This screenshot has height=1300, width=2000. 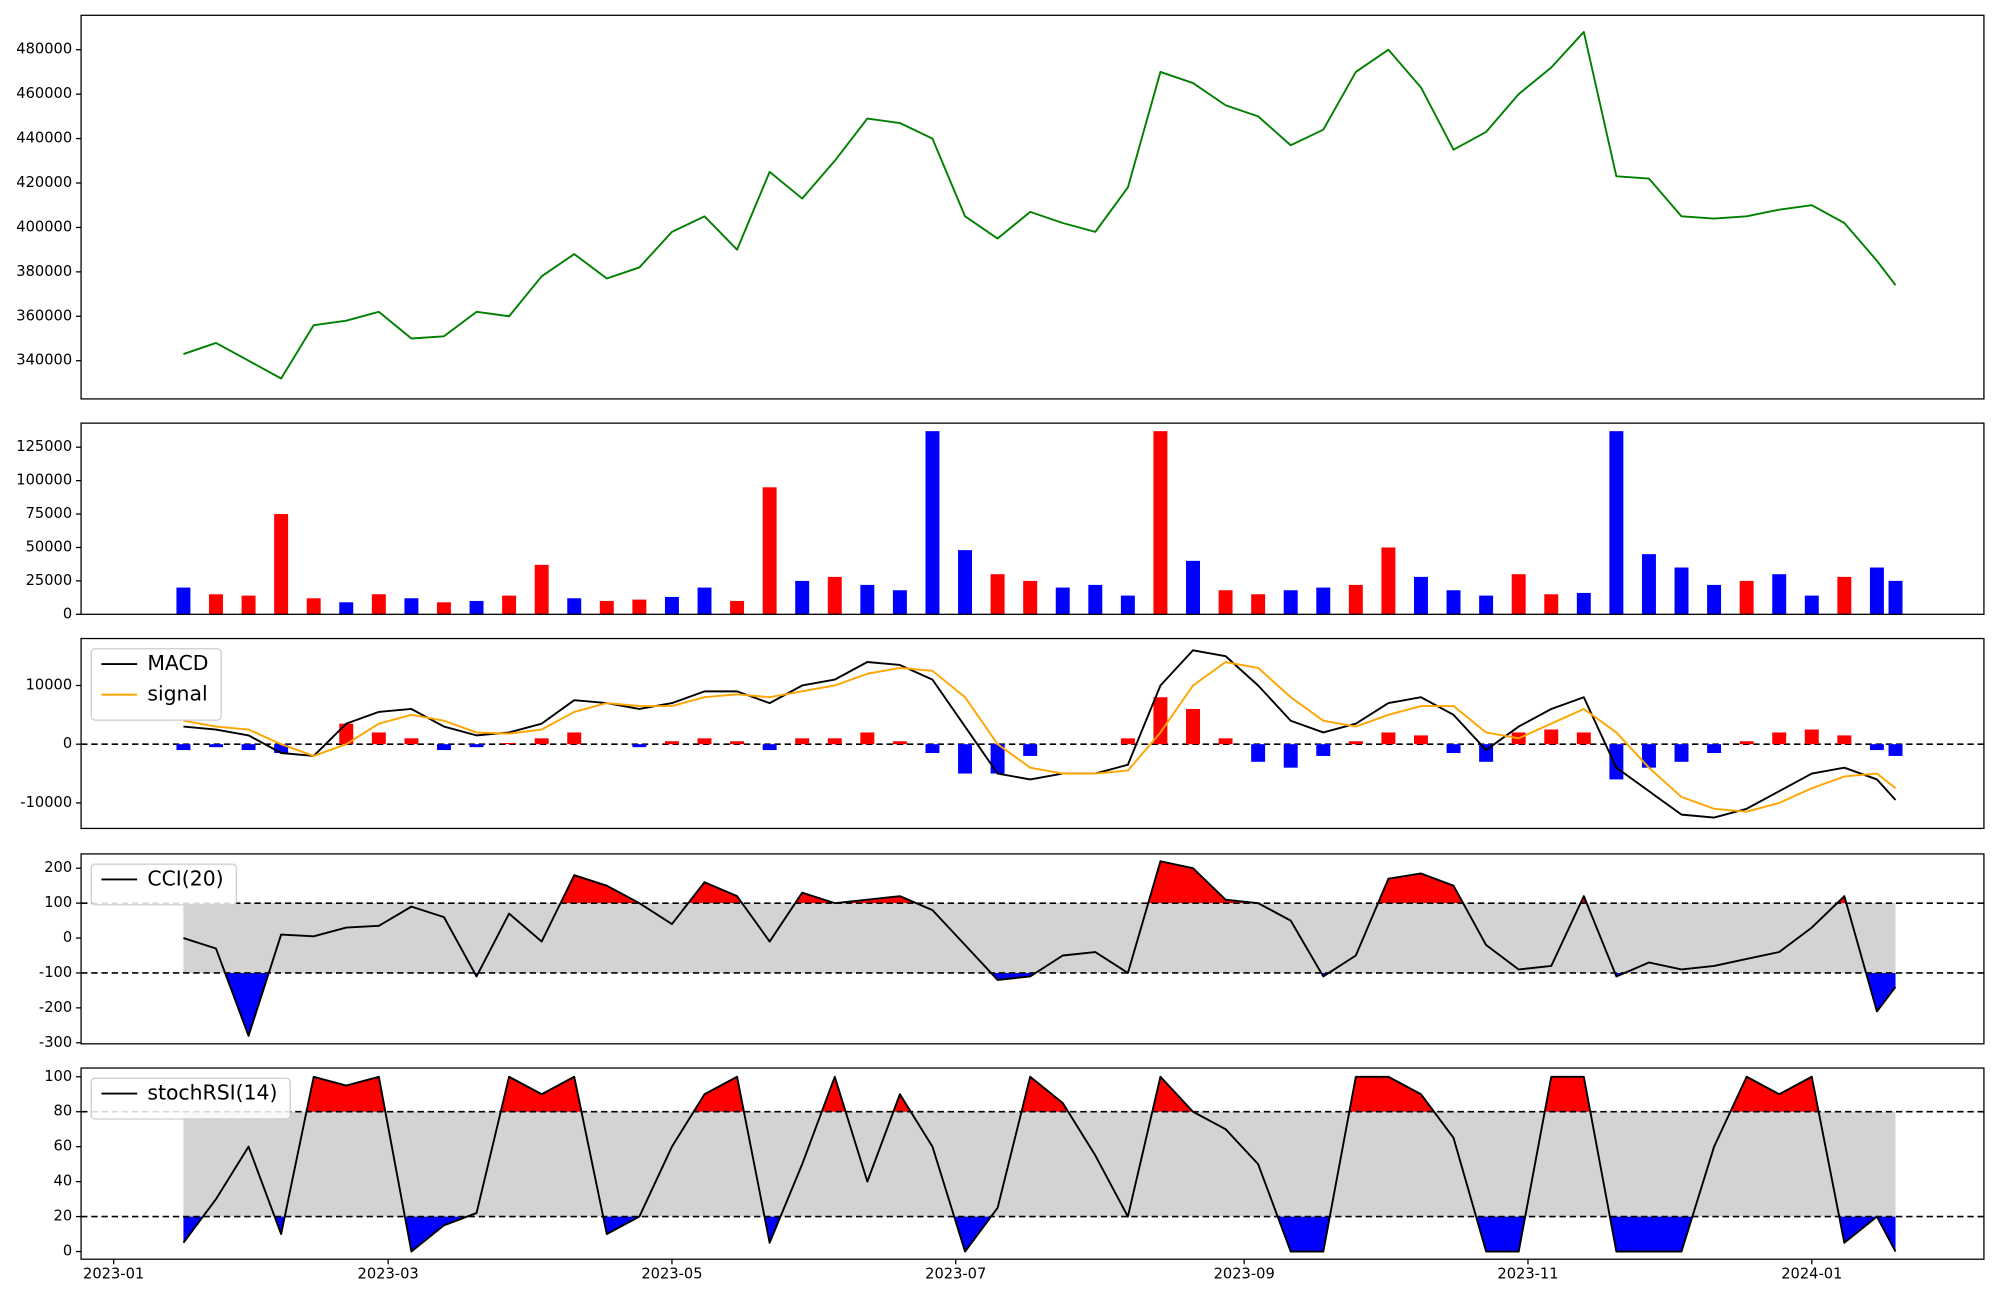 What do you see at coordinates (44, 93) in the screenshot?
I see `y-tick-label: 460000` at bounding box center [44, 93].